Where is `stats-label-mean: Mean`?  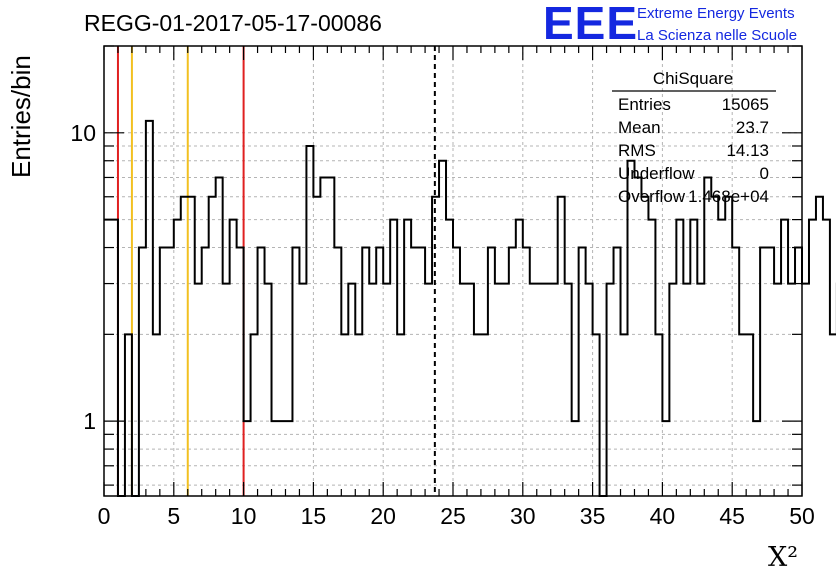
stats-label-mean: Mean is located at coordinates (639, 127).